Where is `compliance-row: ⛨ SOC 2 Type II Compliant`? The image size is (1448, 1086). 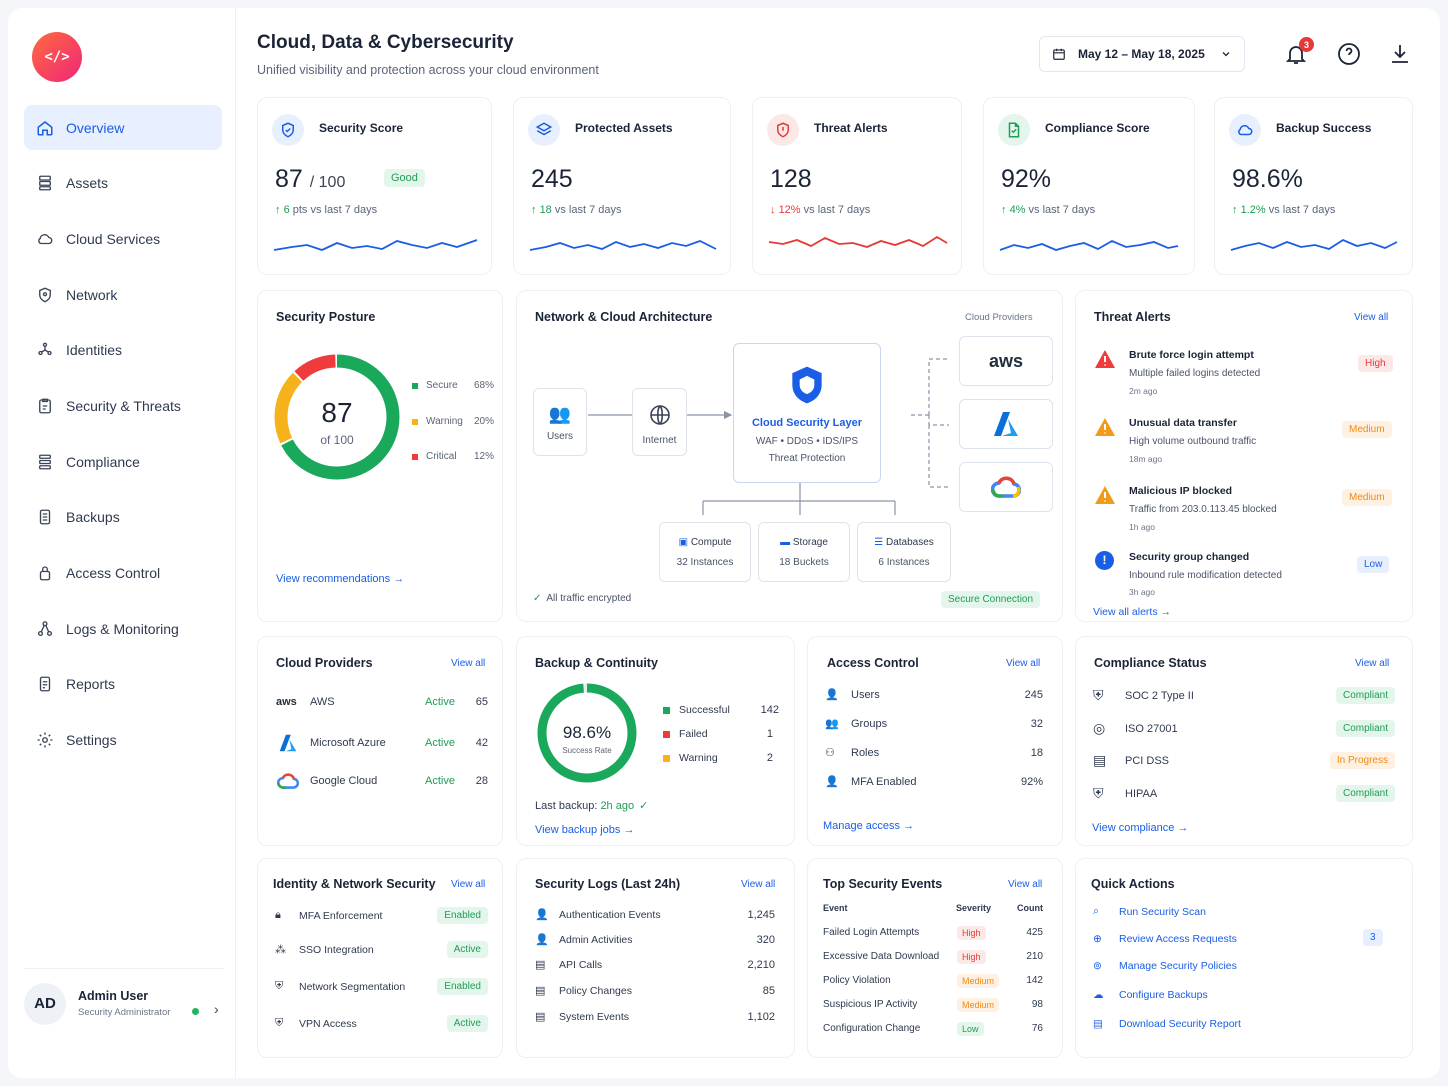
compliance-row: ⛨ SOC 2 Type II Compliant is located at coordinates (1244, 695).